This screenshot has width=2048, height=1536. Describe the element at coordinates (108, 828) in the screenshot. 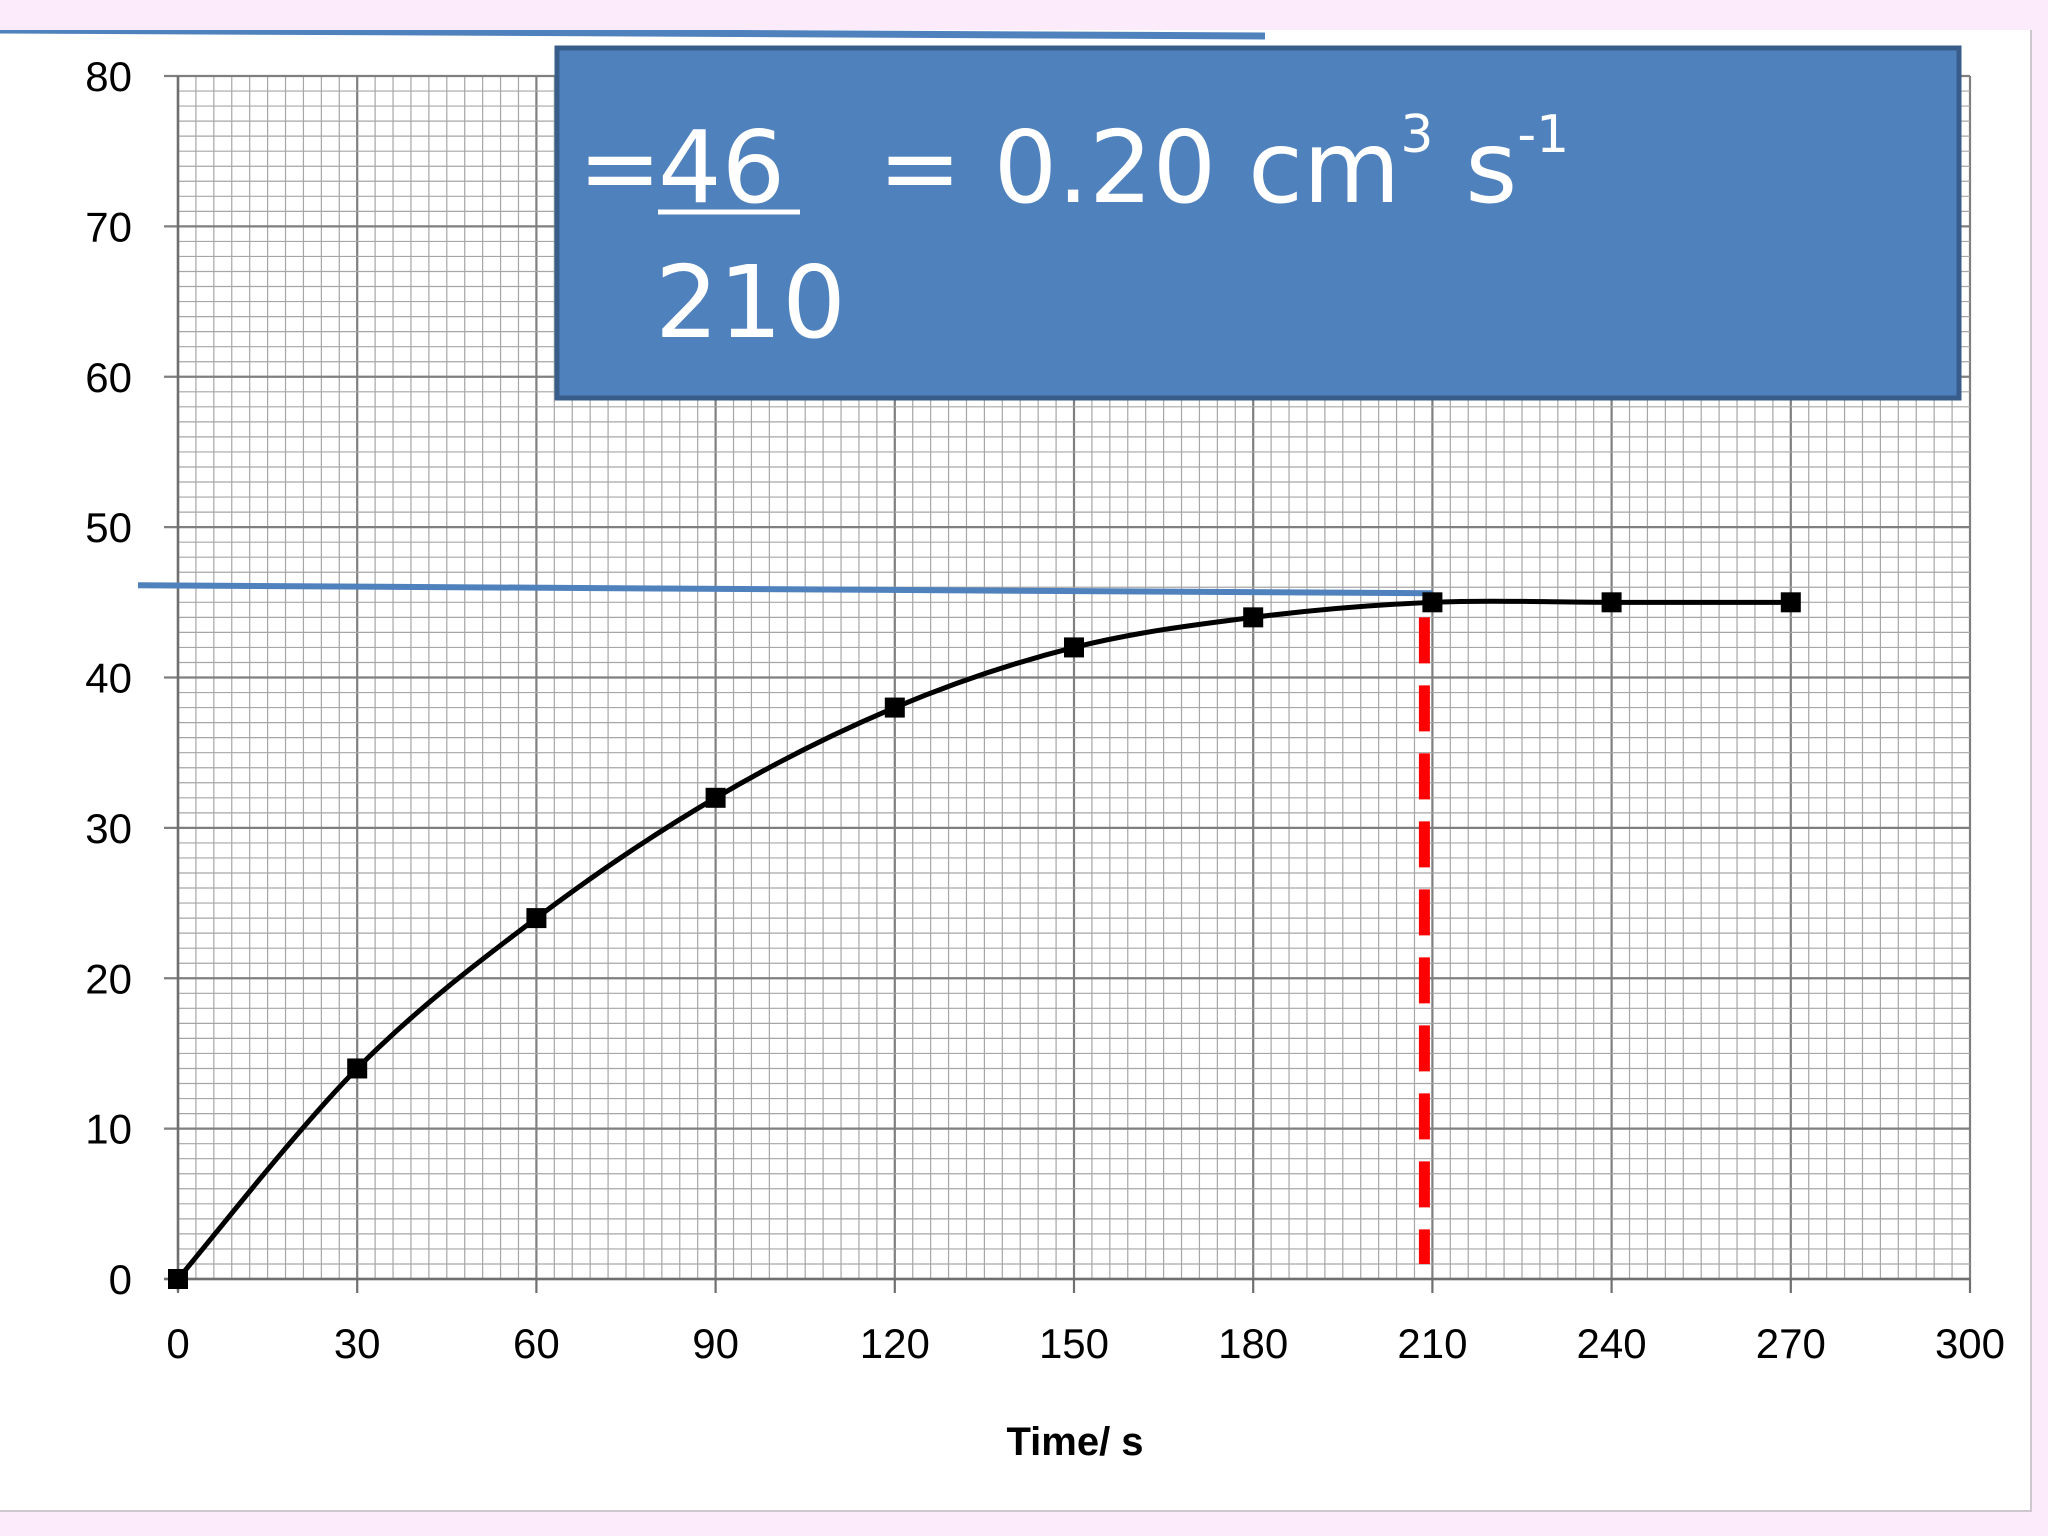

I see `y-tick-label: 30` at that location.